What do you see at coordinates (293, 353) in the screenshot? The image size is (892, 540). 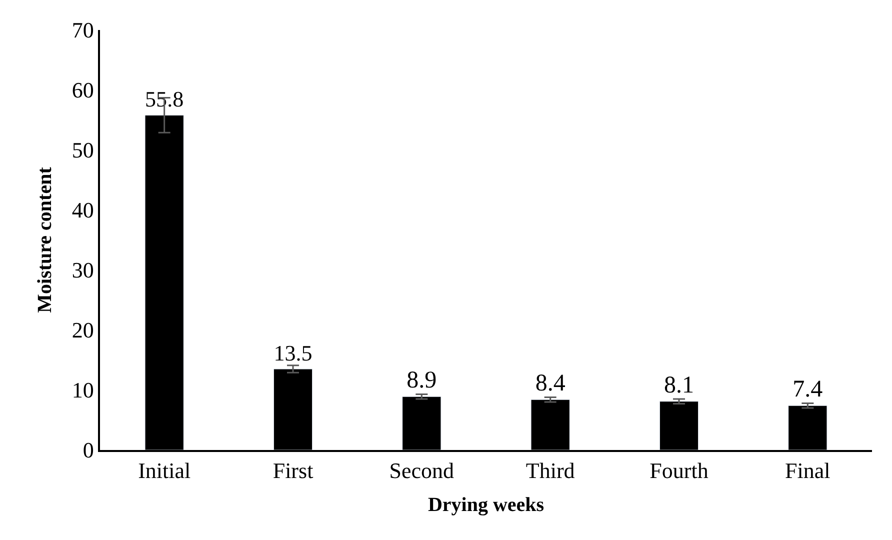 I see `data-label: 13.5` at bounding box center [293, 353].